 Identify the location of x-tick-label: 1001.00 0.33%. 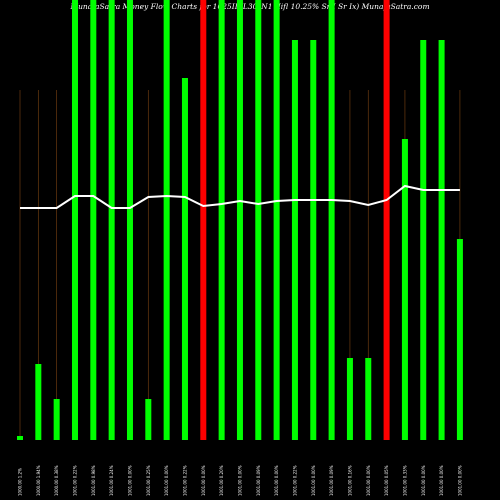
(404, 480).